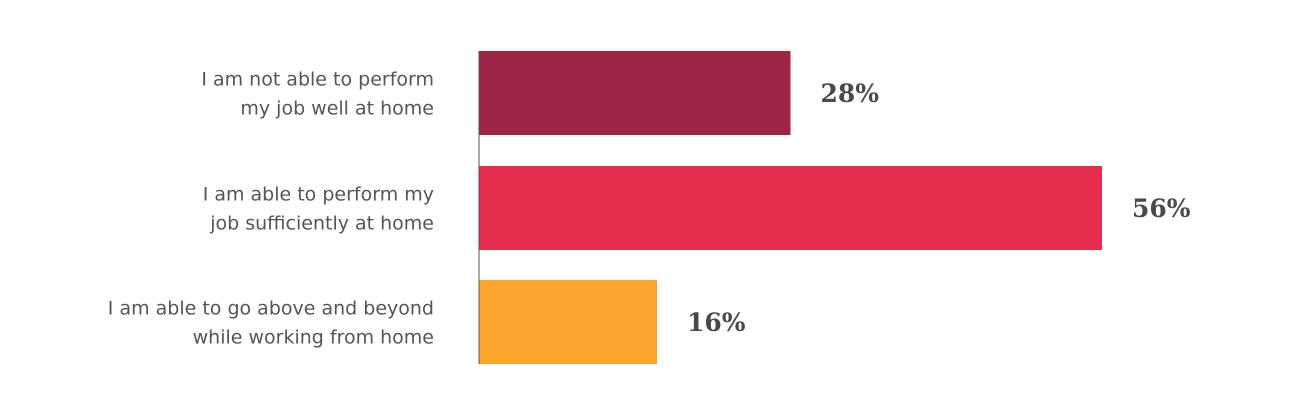 The image size is (1292, 417). What do you see at coordinates (321, 224) in the screenshot?
I see `category-label-line: job sufficiently at home` at bounding box center [321, 224].